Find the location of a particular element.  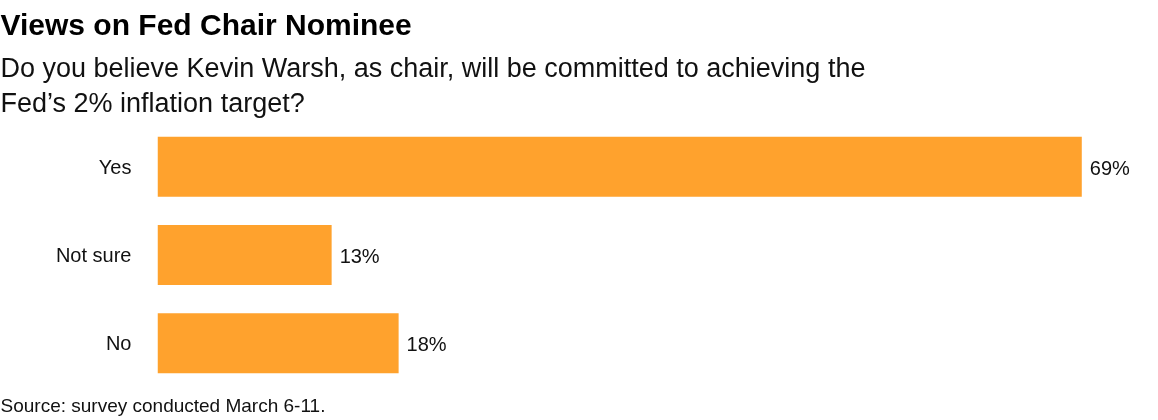

data-label: 18% is located at coordinates (426, 344).